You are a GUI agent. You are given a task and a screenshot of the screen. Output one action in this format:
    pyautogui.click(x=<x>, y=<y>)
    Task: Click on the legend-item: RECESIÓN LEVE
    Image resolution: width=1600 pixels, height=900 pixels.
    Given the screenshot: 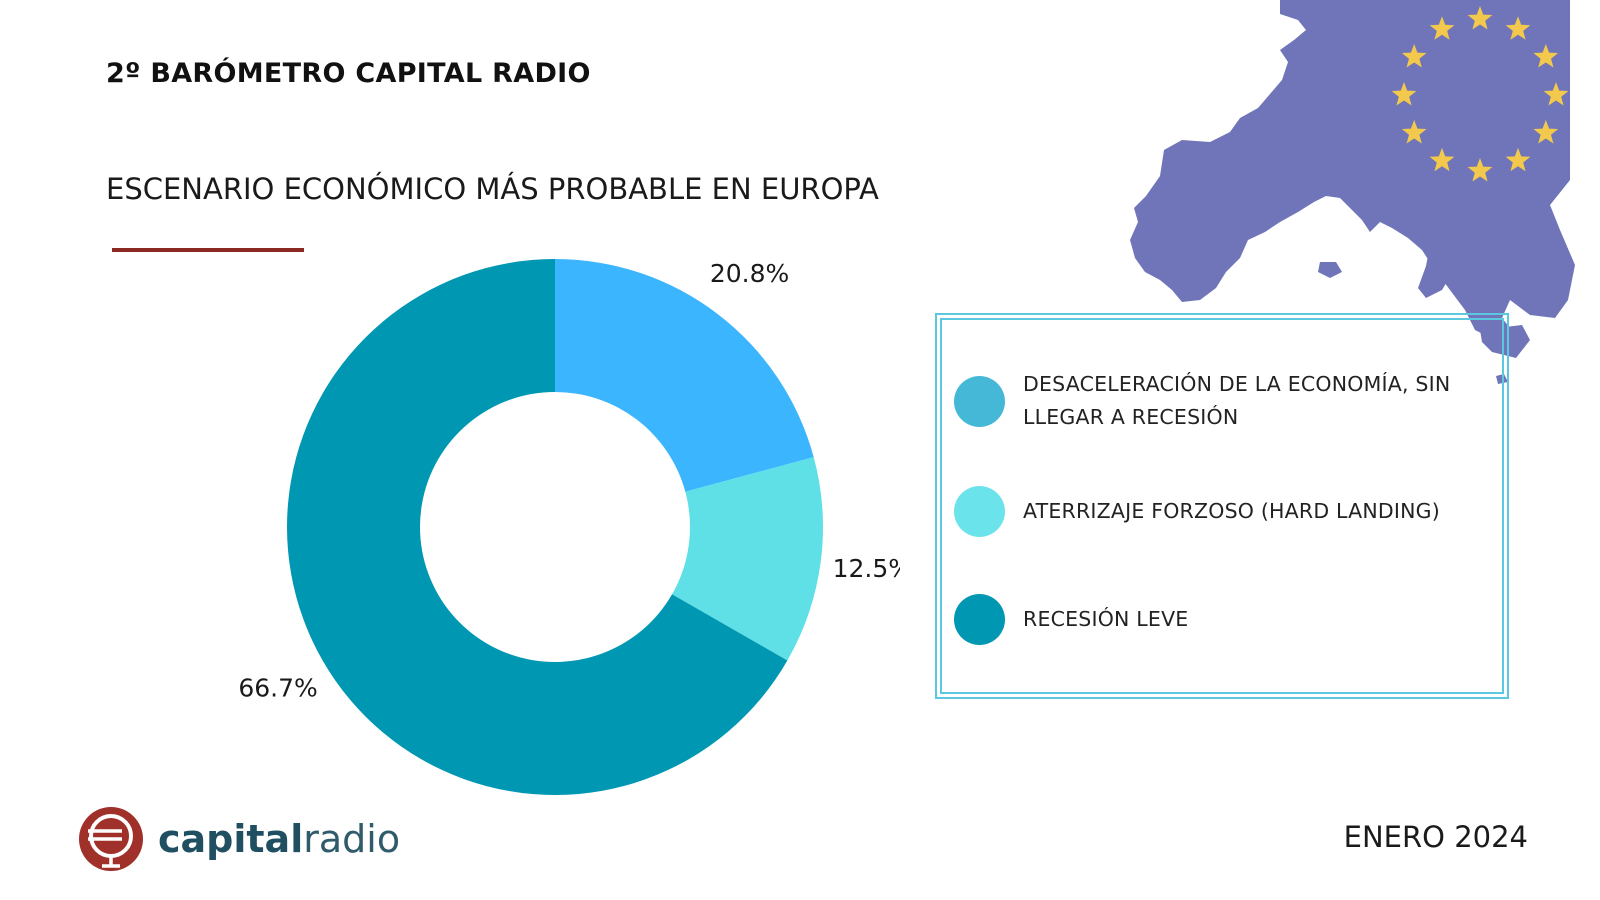 What is the action you would take?
    pyautogui.click(x=1223, y=619)
    